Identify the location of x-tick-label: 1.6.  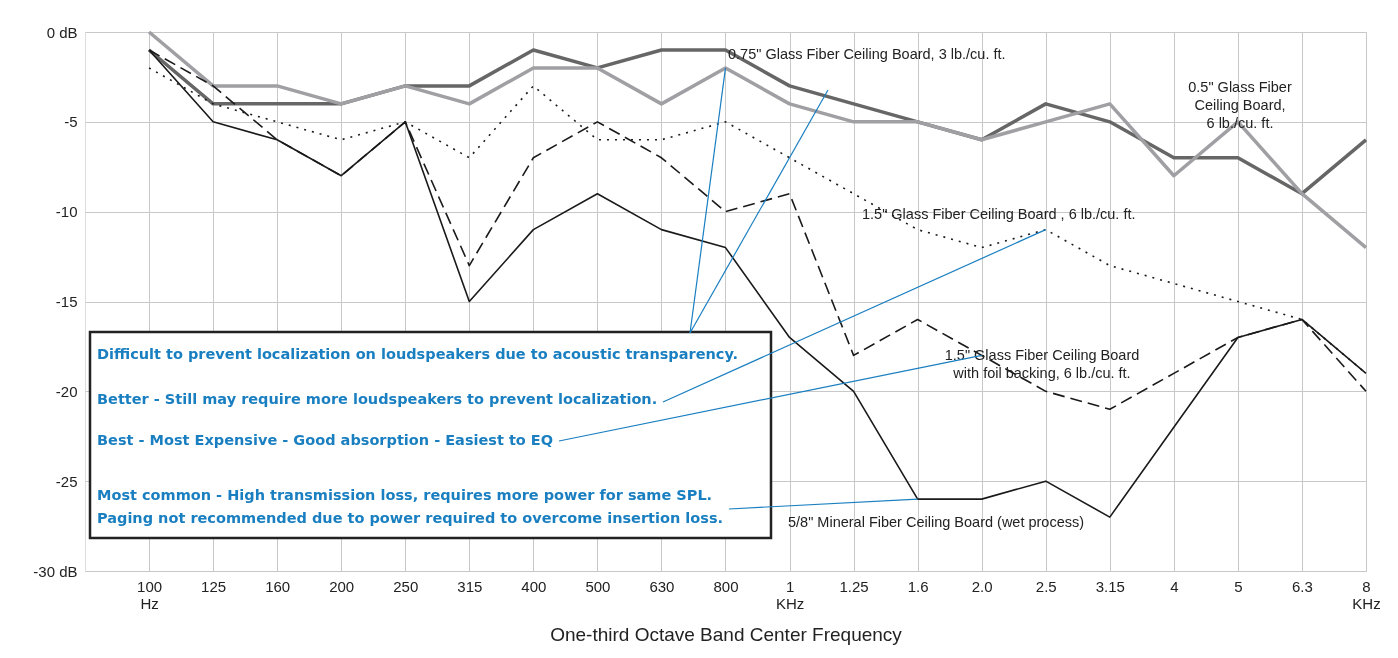
(918, 586).